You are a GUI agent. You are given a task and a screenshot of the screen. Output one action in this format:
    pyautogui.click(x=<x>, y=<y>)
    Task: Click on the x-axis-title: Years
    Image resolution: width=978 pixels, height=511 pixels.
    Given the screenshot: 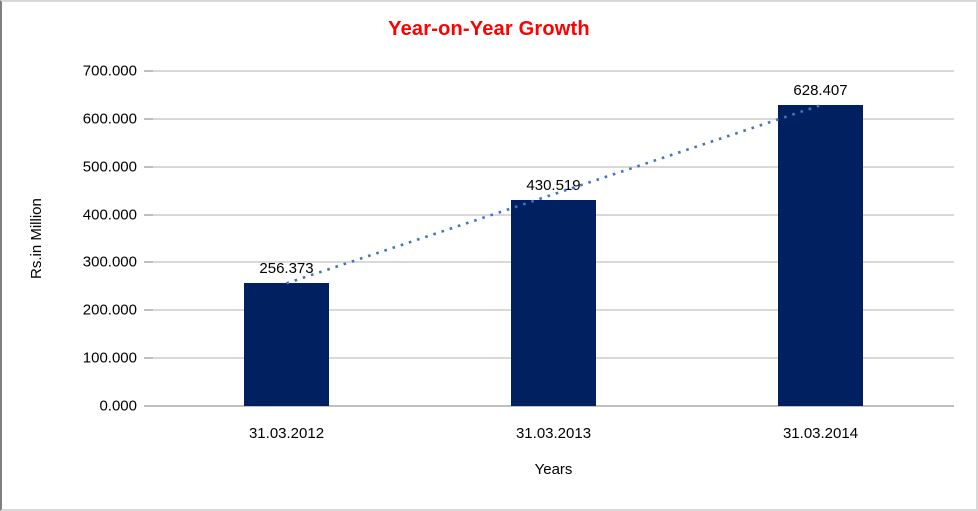 What is the action you would take?
    pyautogui.click(x=553, y=469)
    